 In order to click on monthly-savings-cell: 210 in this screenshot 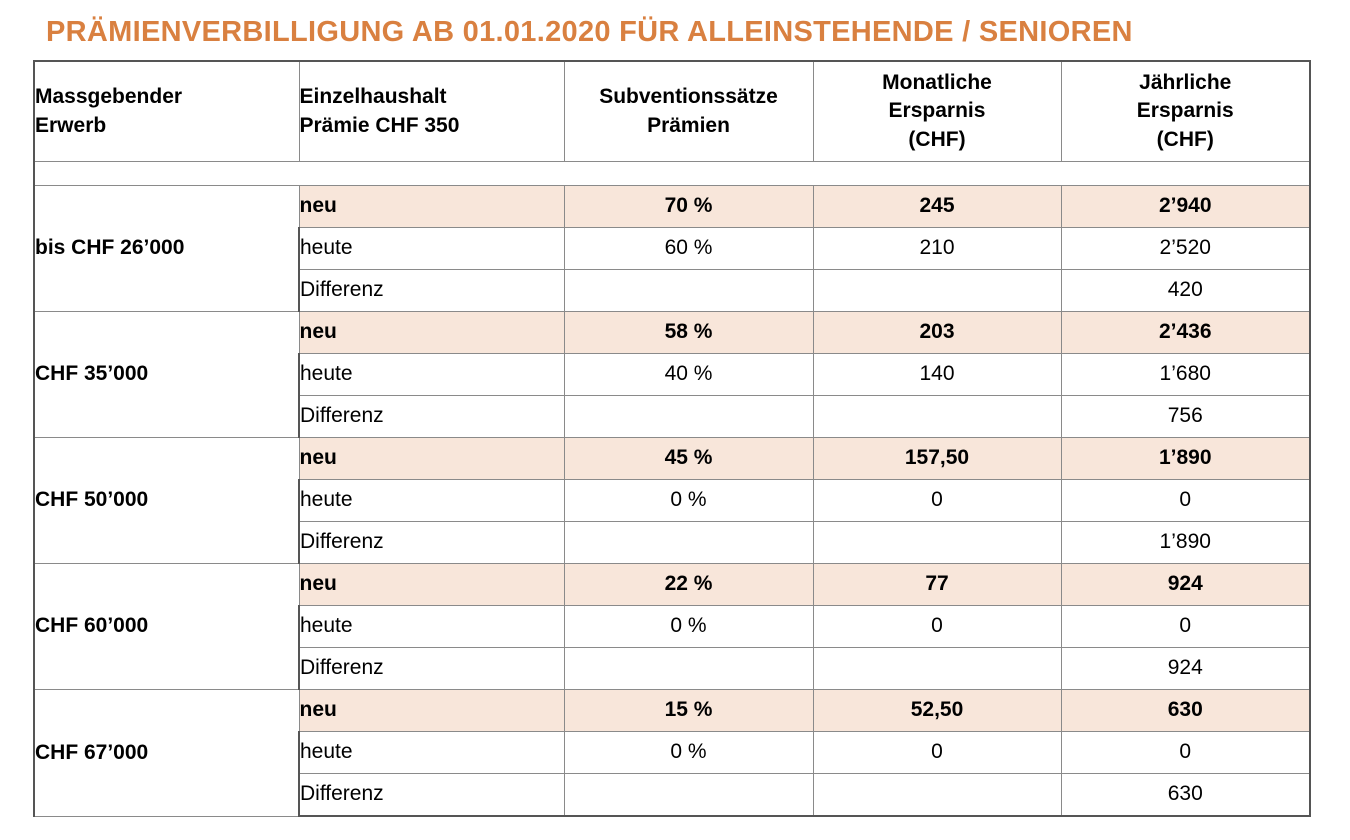, I will do `click(937, 248)`.